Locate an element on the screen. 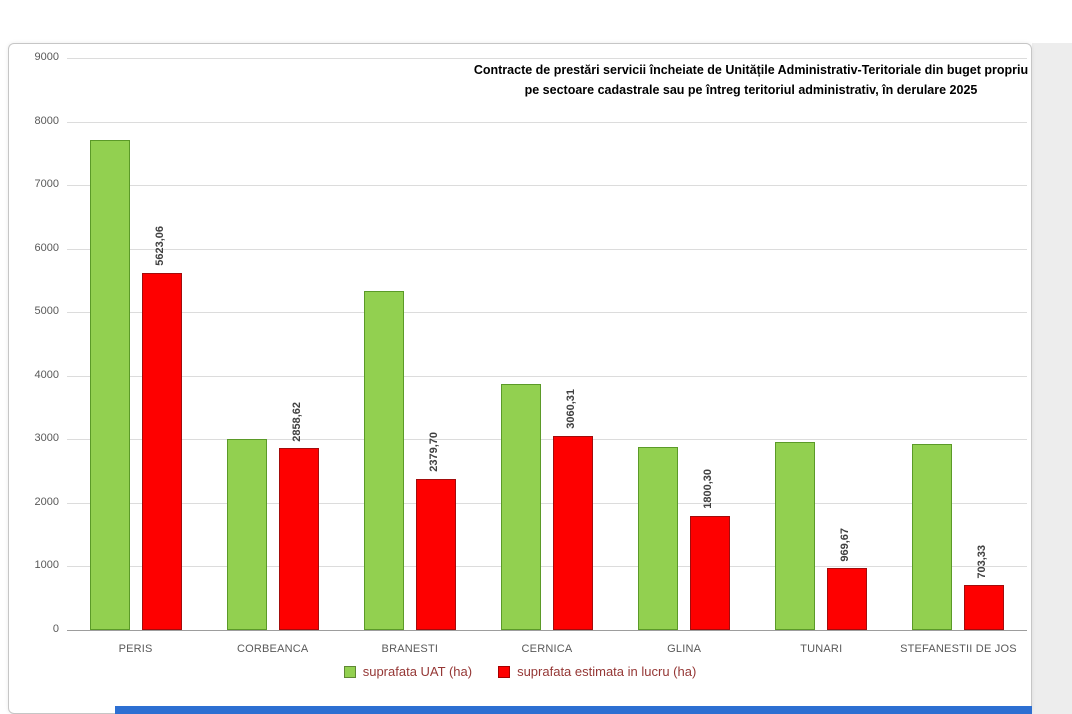 The image size is (1072, 714). y-axis-tick-label: 3000 is located at coordinates (46, 438).